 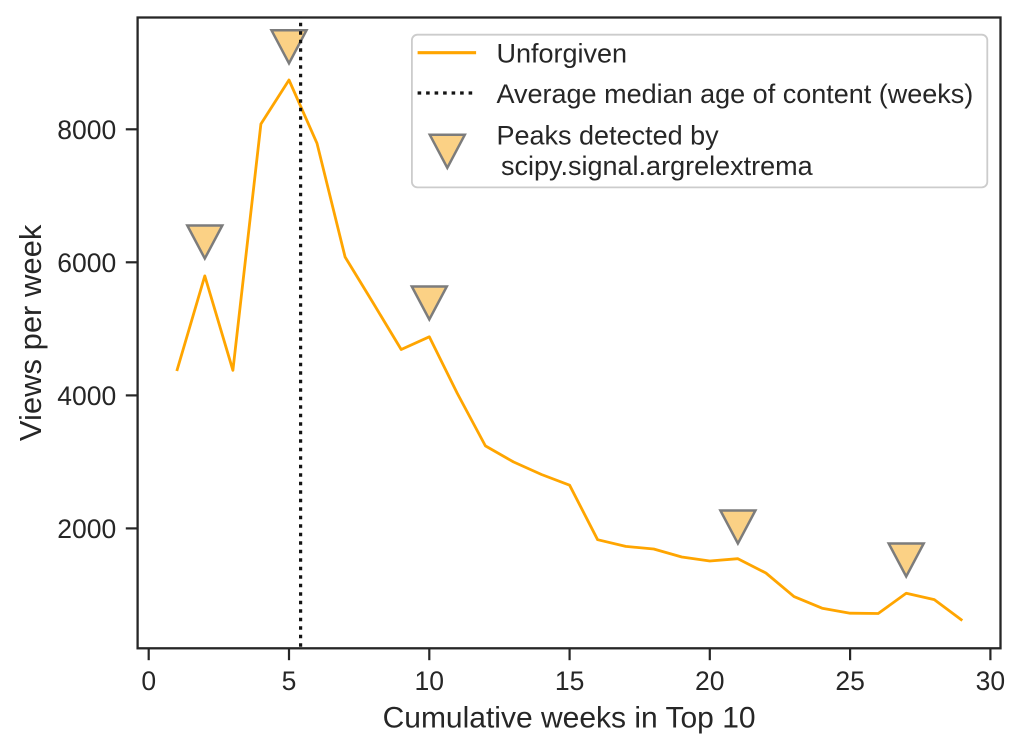 What do you see at coordinates (709, 681) in the screenshot?
I see `svg-text: 20` at bounding box center [709, 681].